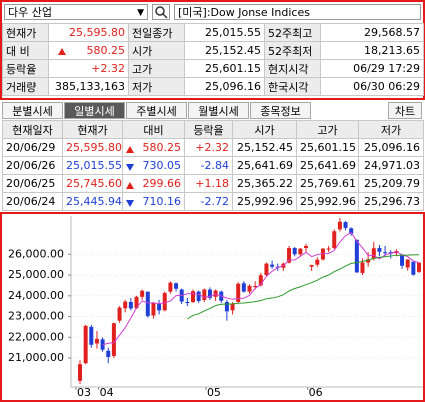 This screenshot has height=402, width=425. Describe the element at coordinates (212, 183) in the screenshot. I see `cell-text: +1.18` at that location.